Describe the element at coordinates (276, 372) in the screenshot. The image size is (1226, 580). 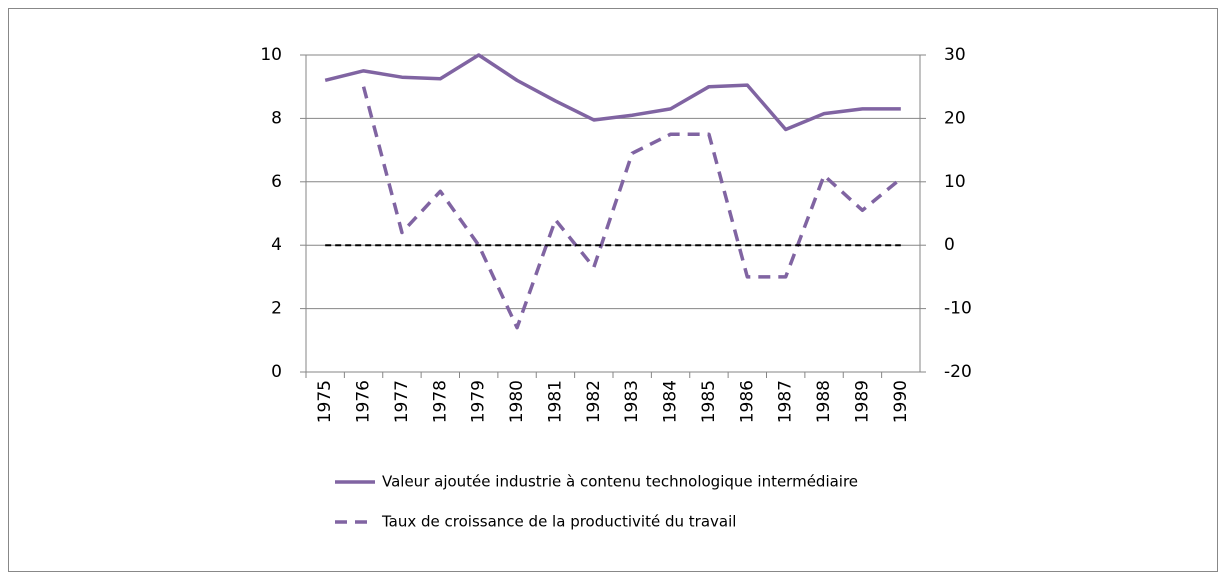
I see `y-tick-label: 0` at that location.